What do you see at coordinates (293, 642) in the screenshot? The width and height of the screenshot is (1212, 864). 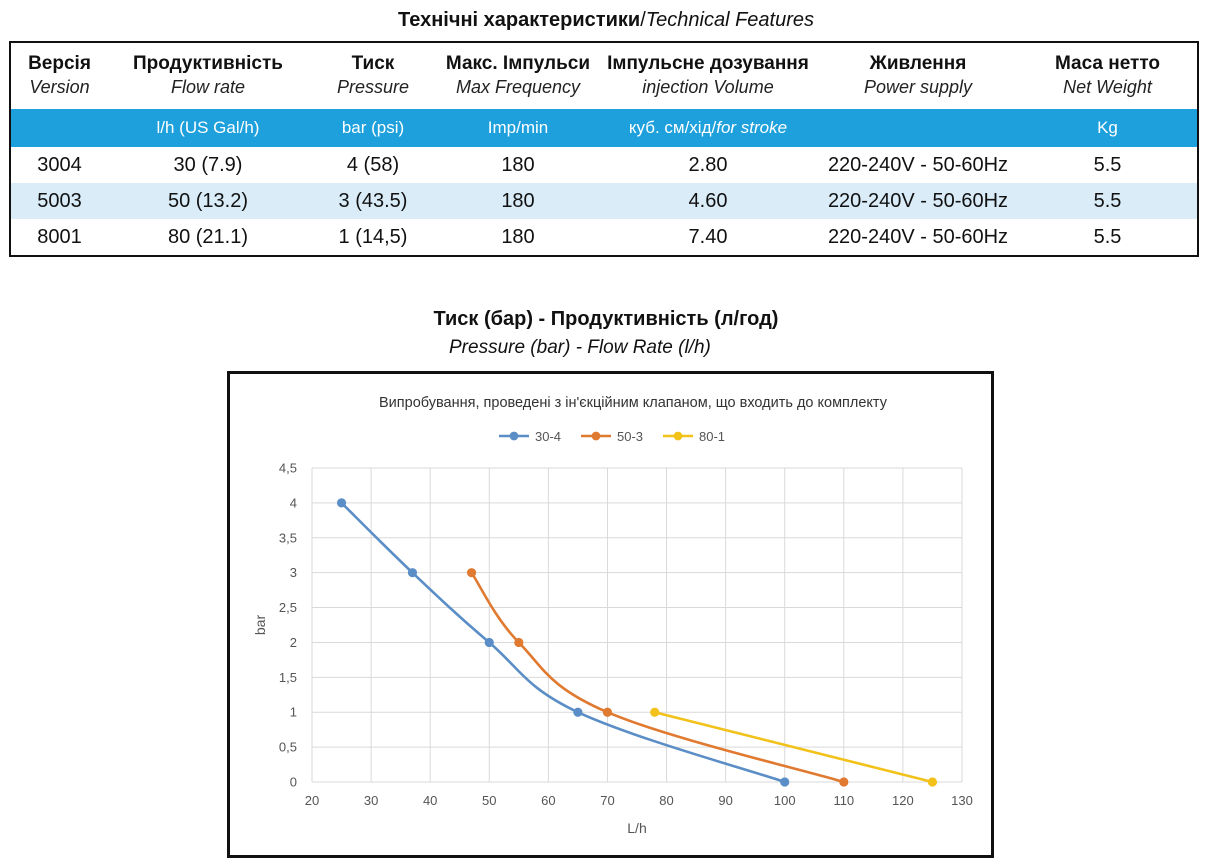 I see `y-tick-label: 2` at bounding box center [293, 642].